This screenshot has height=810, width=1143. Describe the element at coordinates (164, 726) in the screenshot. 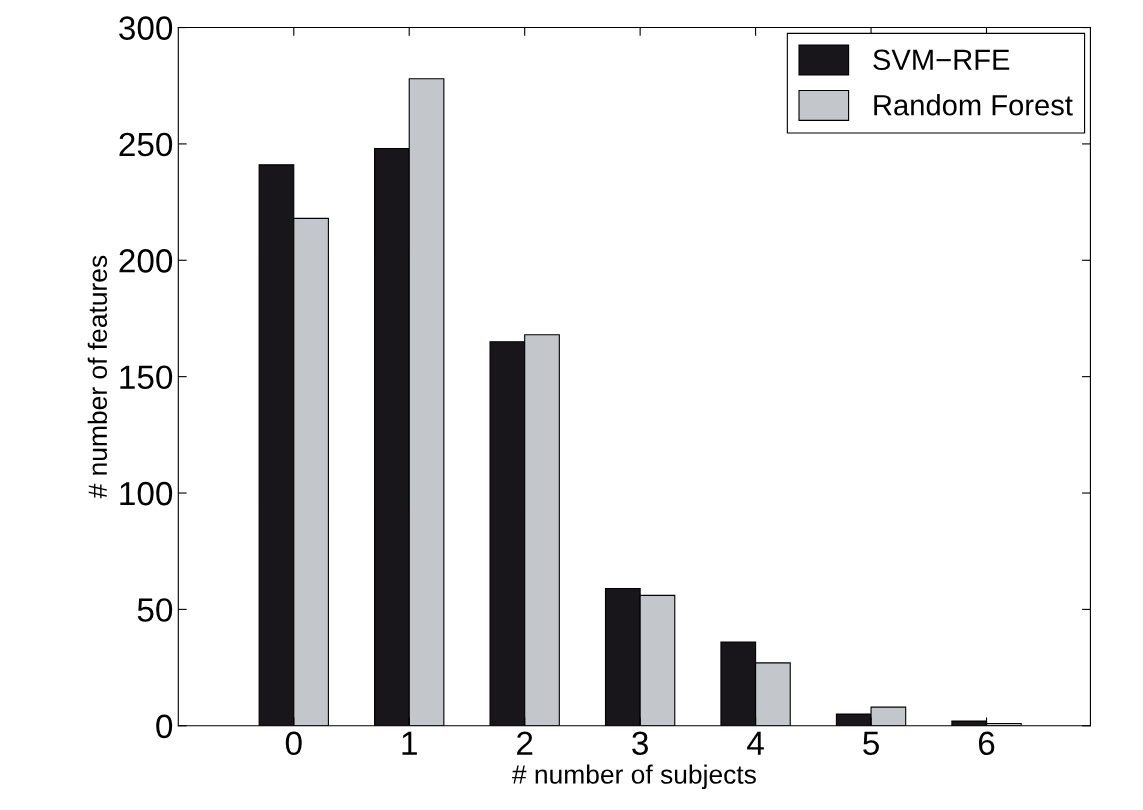

I see `y-tick-label: 0` at that location.